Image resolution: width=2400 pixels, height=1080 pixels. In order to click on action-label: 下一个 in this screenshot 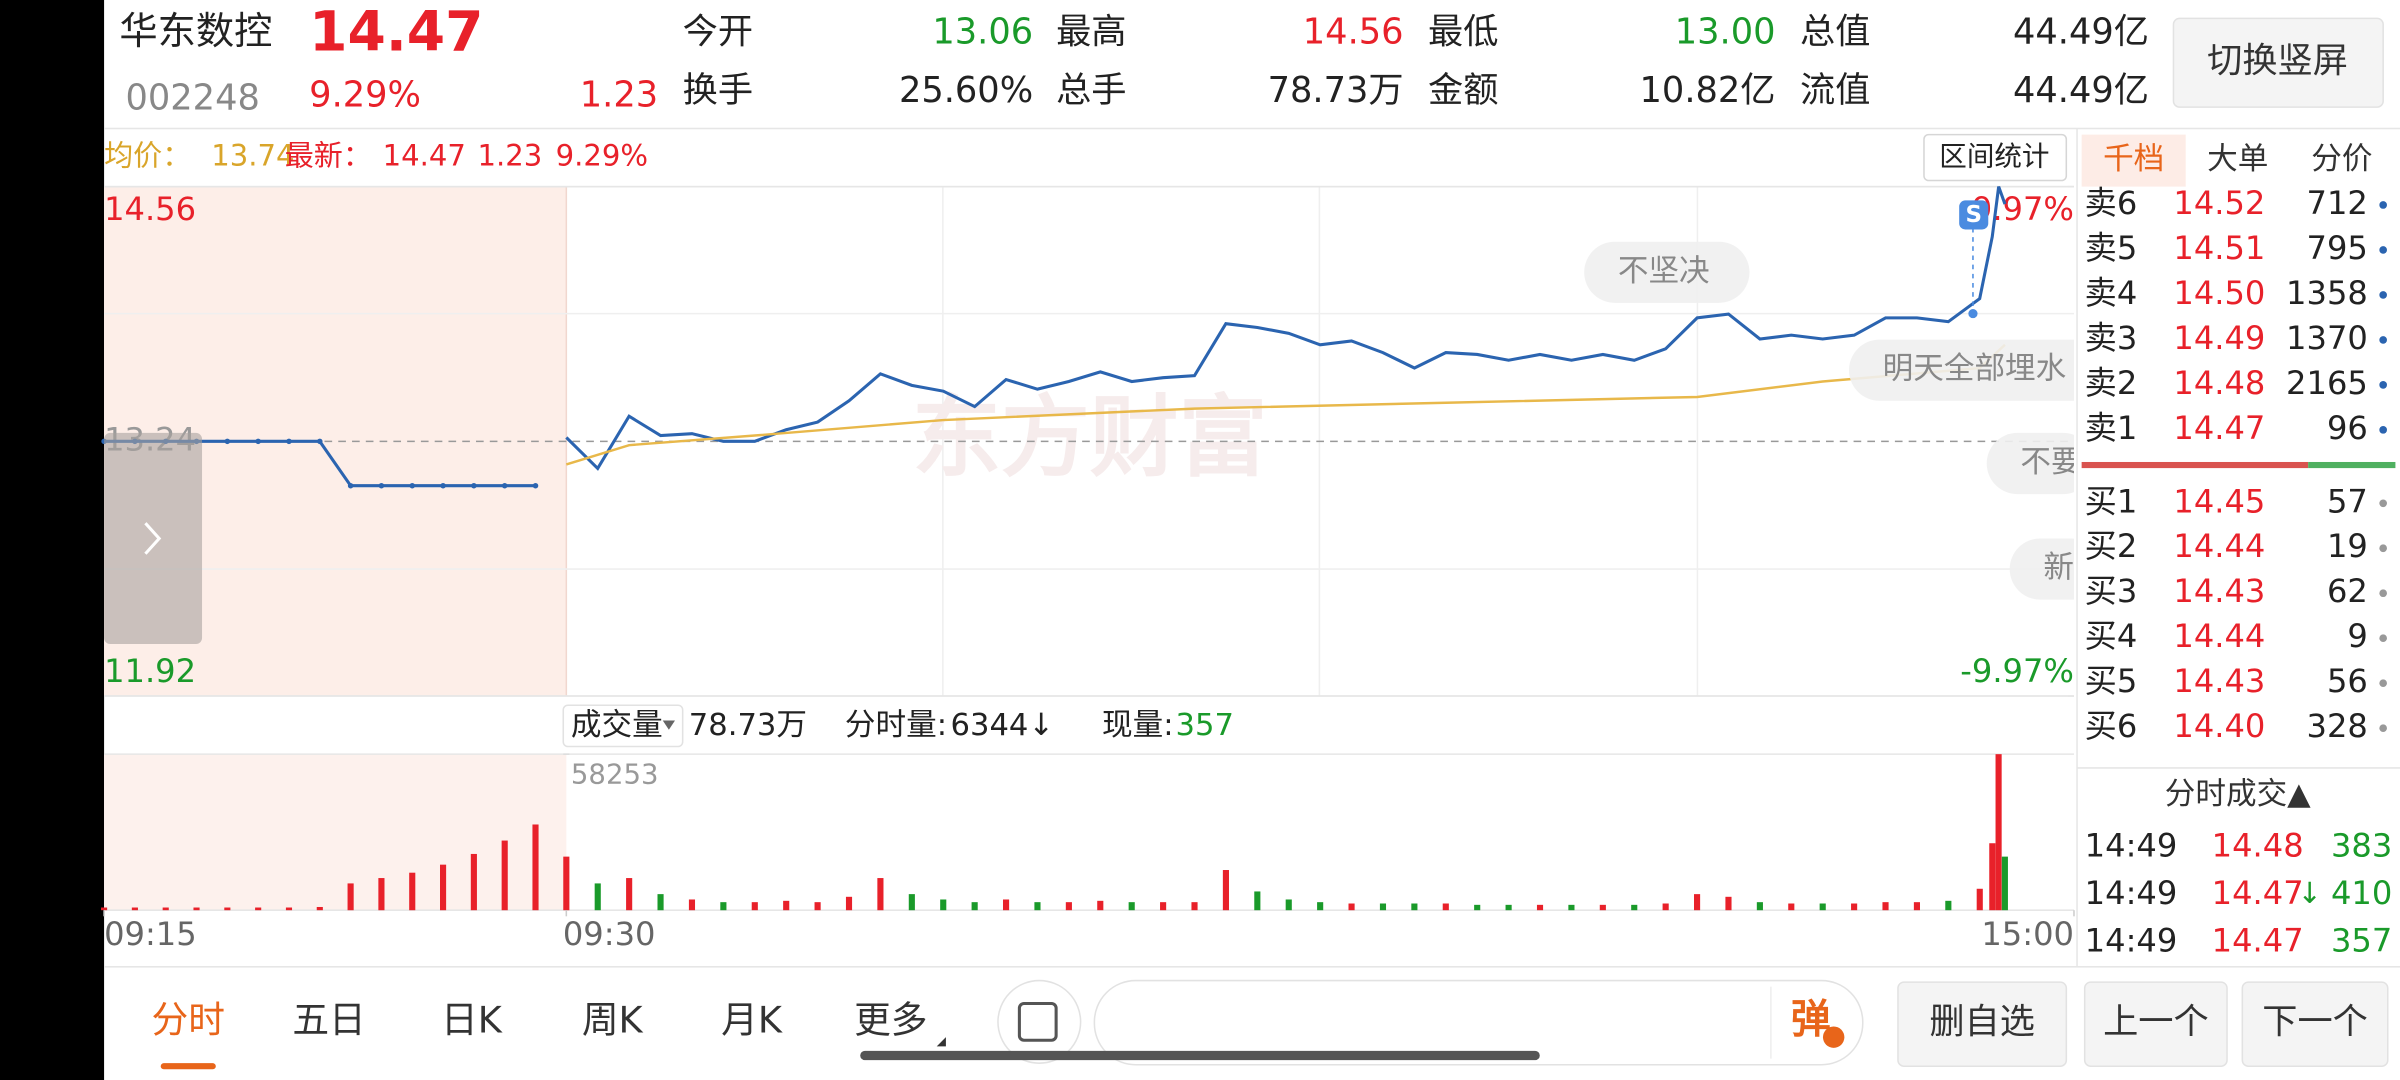, I will do `click(2315, 1021)`.